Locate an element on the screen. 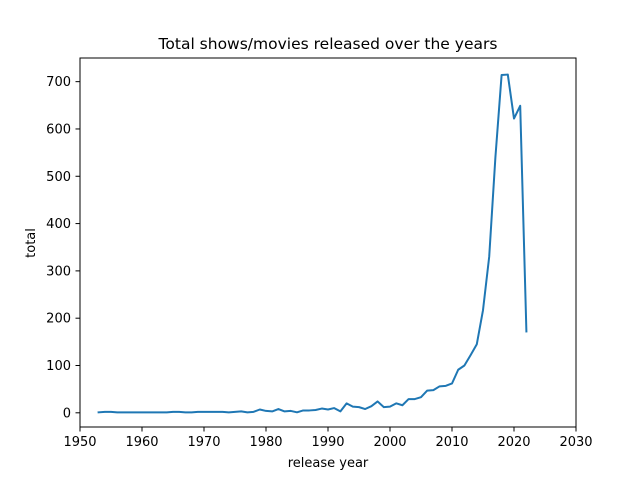 Image resolution: width=640 pixels, height=480 pixels. y-tick-label: 500 is located at coordinates (58, 177).